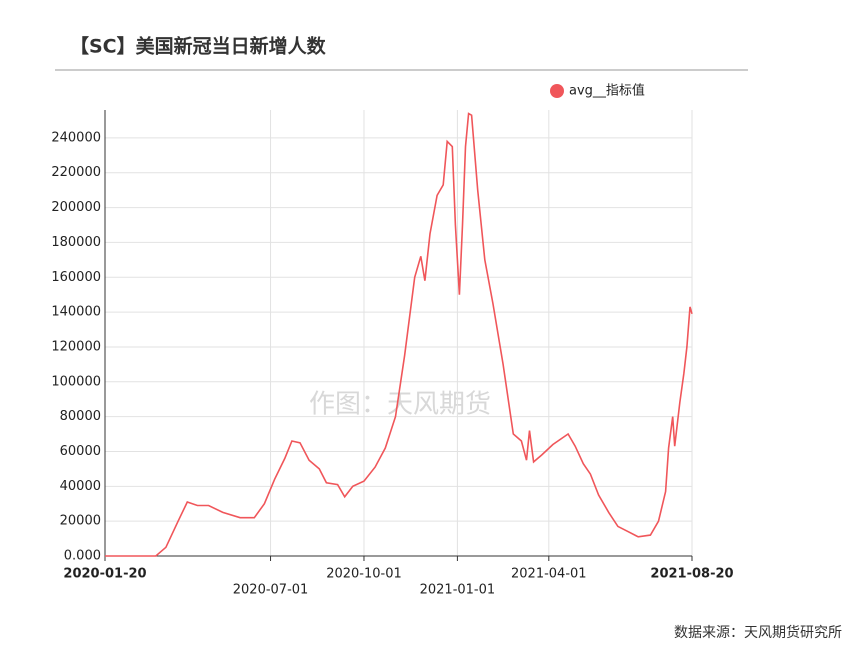  What do you see at coordinates (76, 346) in the screenshot?
I see `y-tick-label: 120000` at bounding box center [76, 346].